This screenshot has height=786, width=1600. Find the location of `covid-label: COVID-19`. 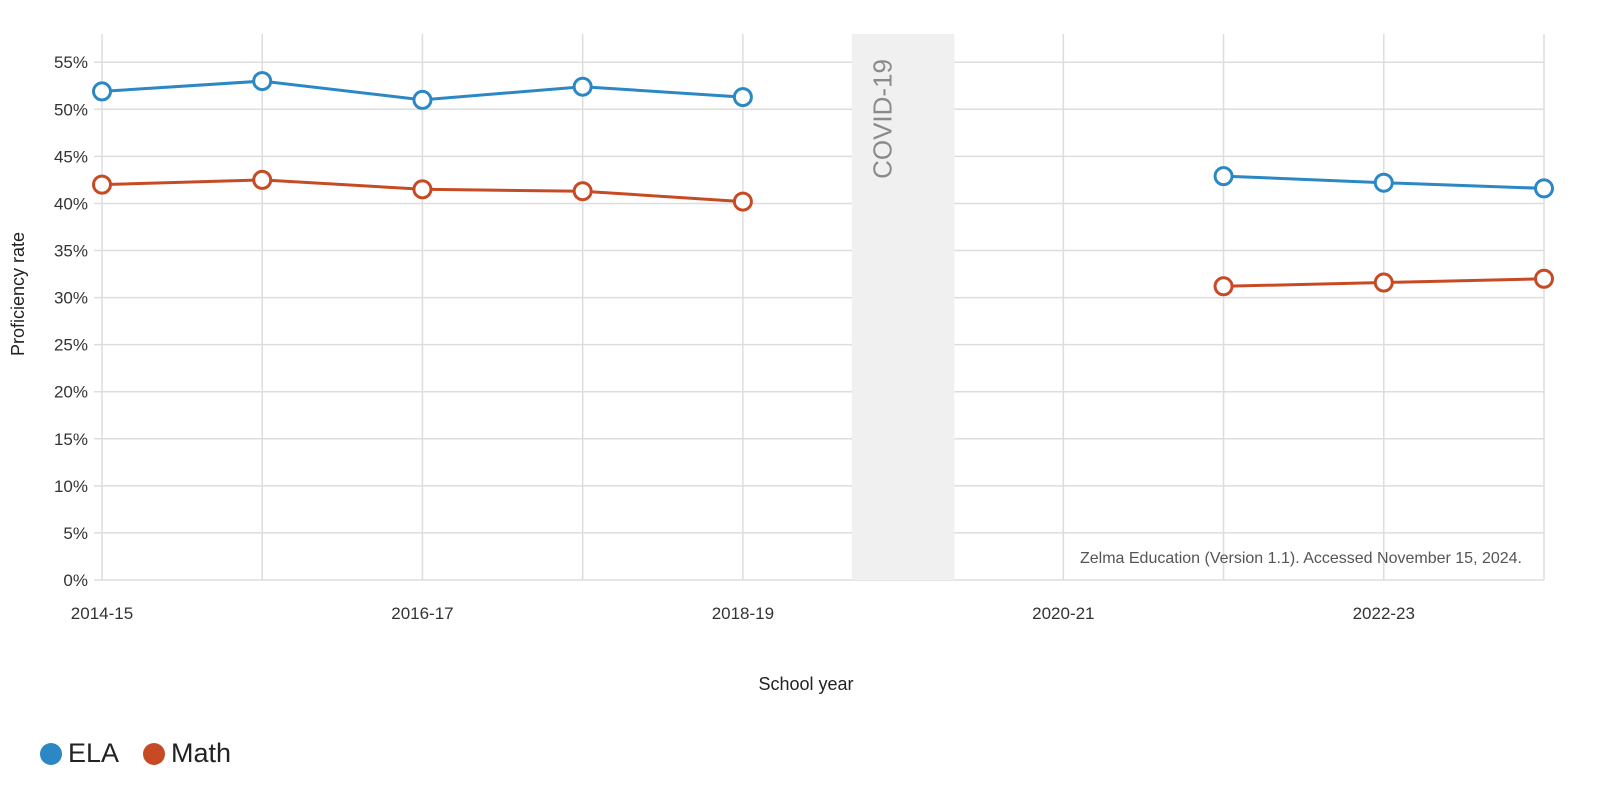

covid-label: COVID-19 is located at coordinates (882, 119).